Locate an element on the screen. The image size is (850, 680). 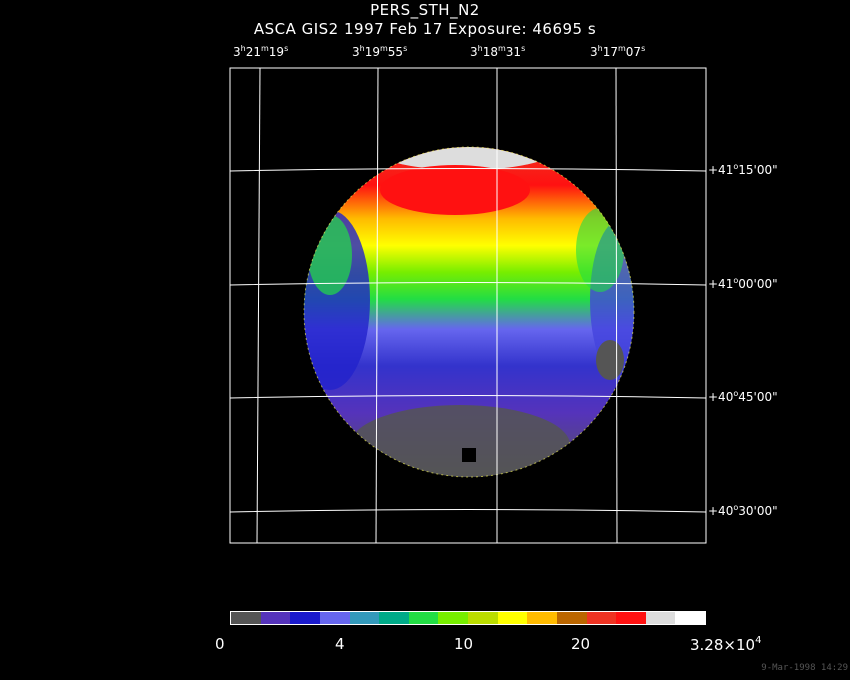
dec-tick-label: +40o45'00" is located at coordinates (743, 396).